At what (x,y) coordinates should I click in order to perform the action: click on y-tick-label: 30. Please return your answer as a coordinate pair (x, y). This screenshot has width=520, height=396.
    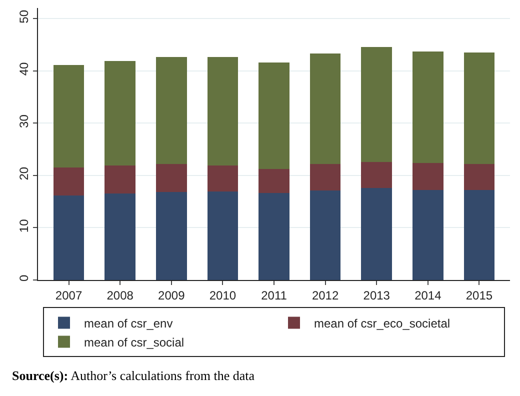
    Looking at the image, I should click on (24, 121).